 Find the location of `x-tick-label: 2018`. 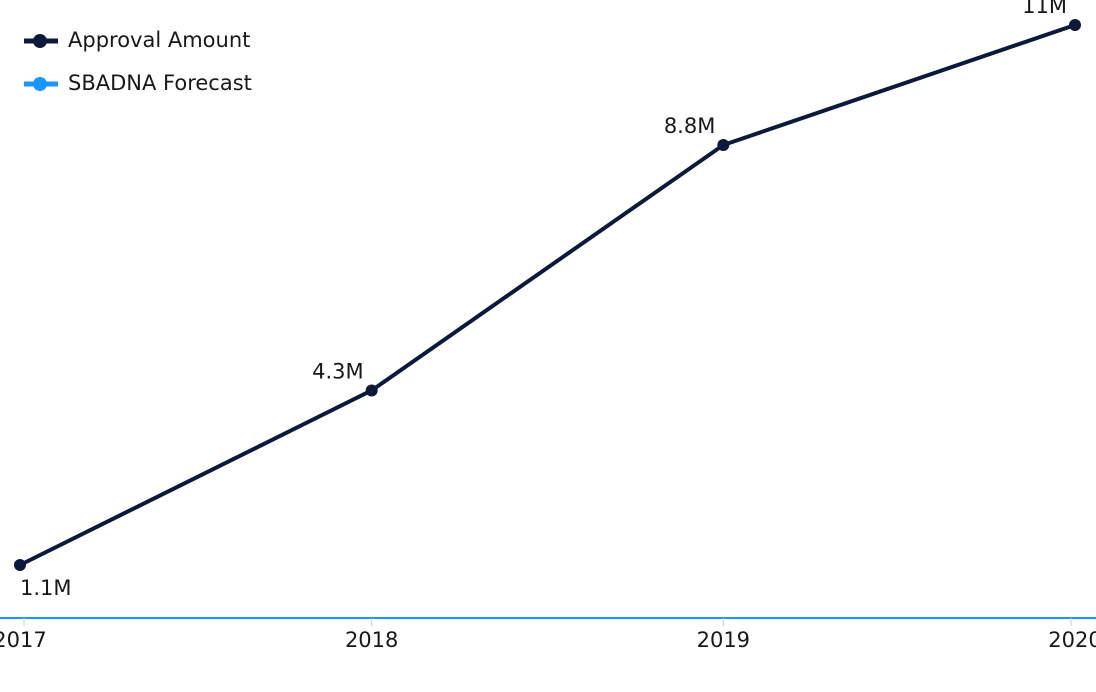

x-tick-label: 2018 is located at coordinates (371, 640).